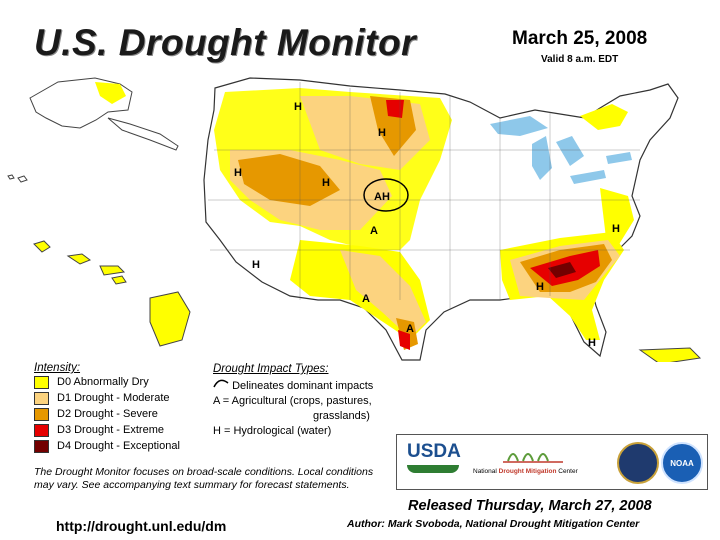  I want to click on boundary-line-icon, so click(221, 383).